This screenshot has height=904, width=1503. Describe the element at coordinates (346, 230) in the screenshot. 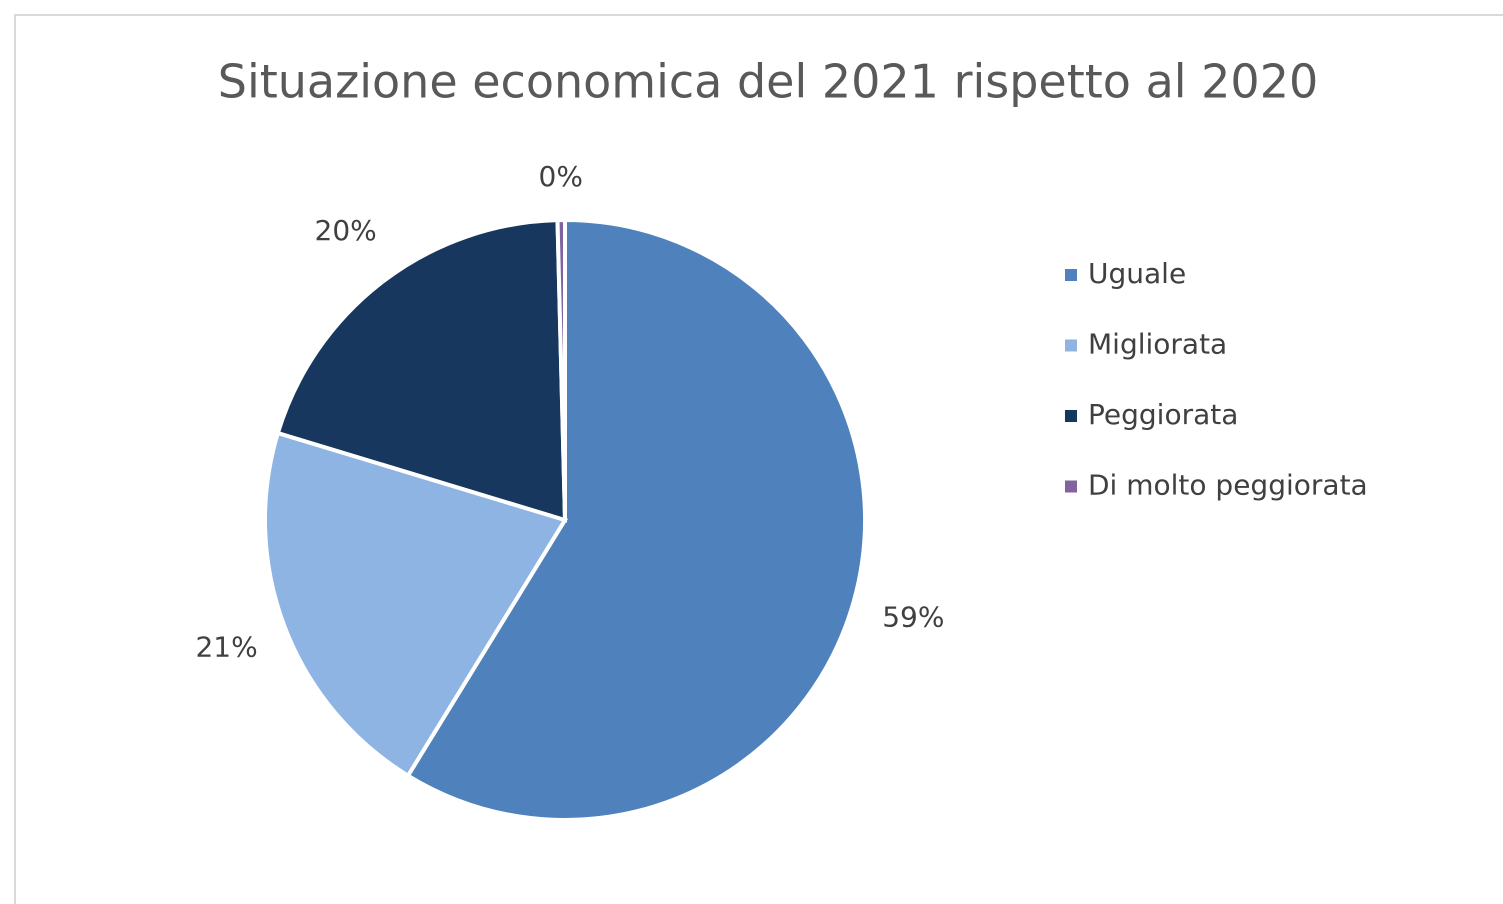

I see `data-label: 20%` at that location.